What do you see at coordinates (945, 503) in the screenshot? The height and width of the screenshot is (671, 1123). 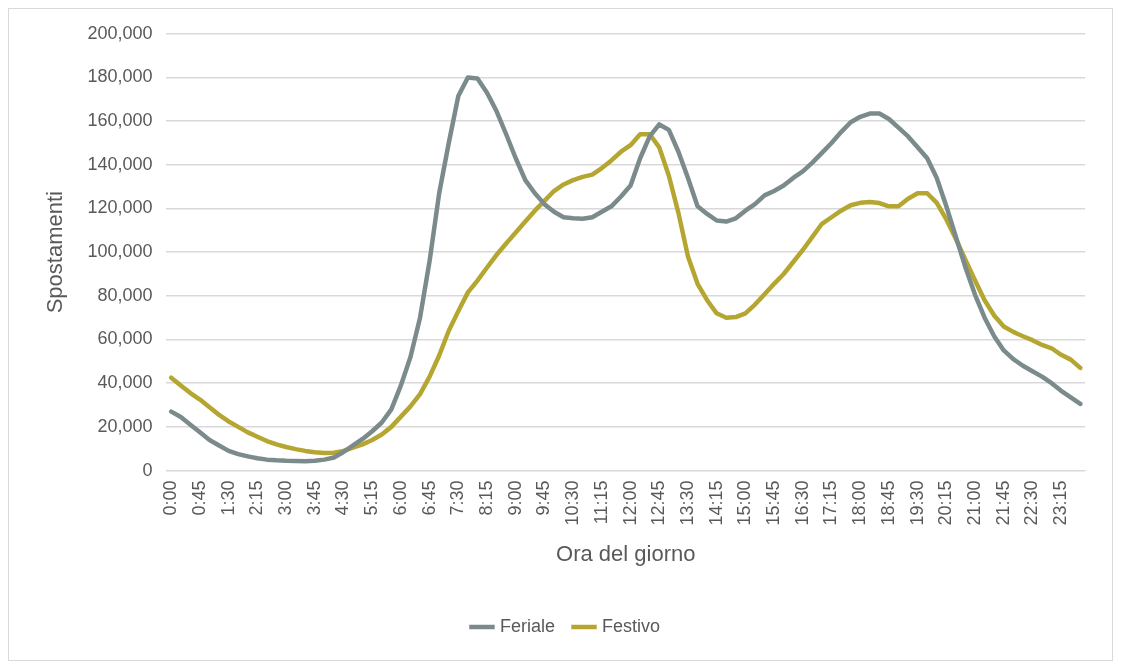 I see `x-tick-label: 20:15` at bounding box center [945, 503].